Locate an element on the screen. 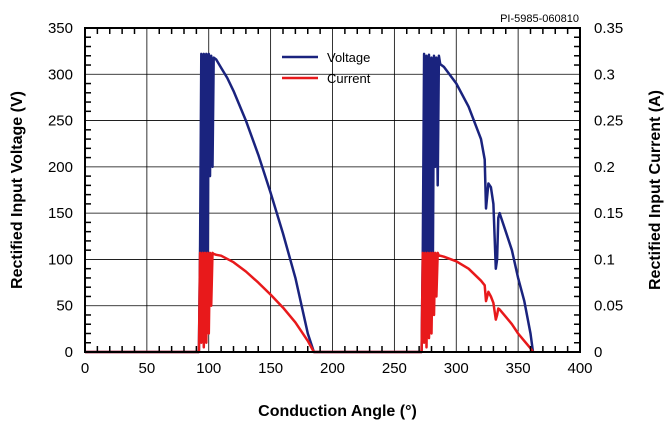  y-tick-label-left: 300 is located at coordinates (60, 74).